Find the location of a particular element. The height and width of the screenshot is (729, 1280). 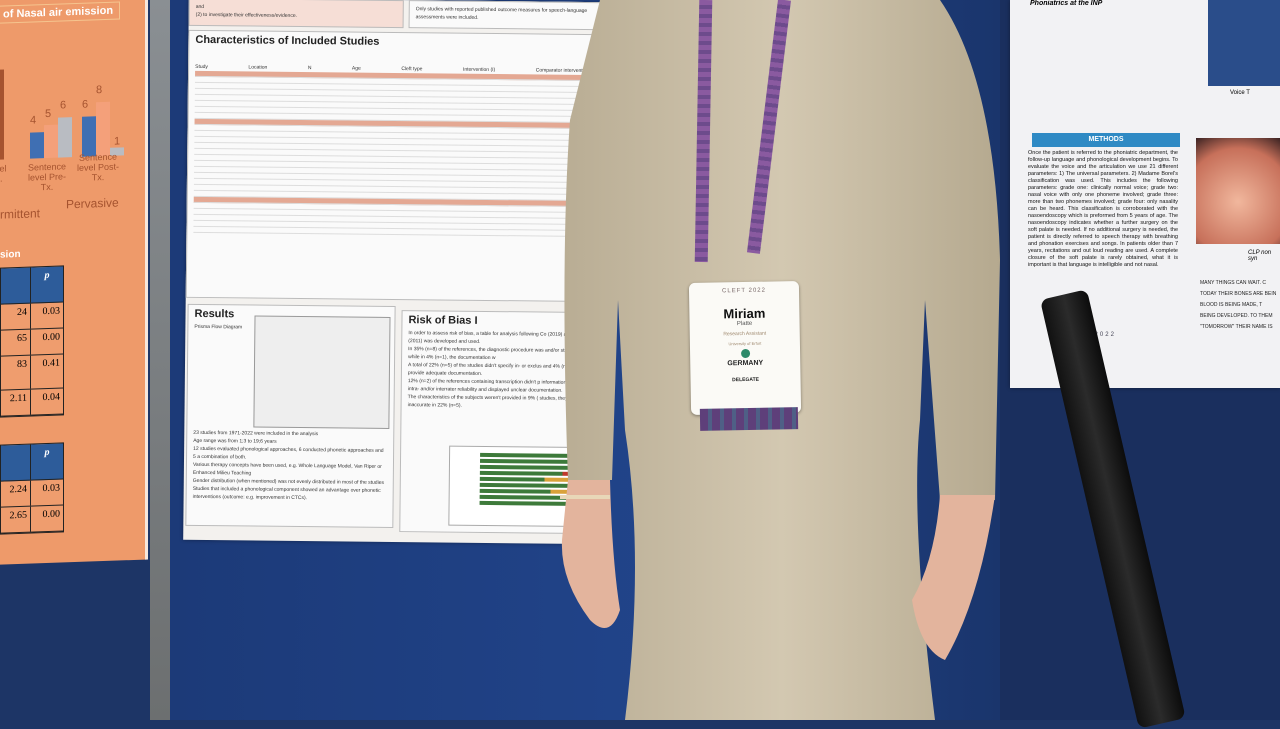

x-tick-label: Sentence level Post-Tx. is located at coordinates (98, 167).